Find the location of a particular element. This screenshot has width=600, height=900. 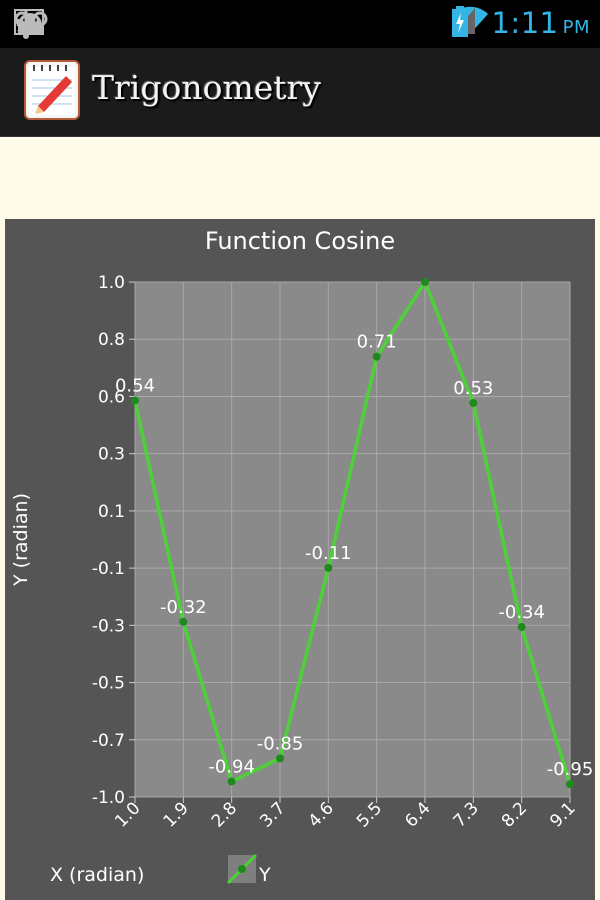

chart-title: Function Cosine is located at coordinates (300, 241).